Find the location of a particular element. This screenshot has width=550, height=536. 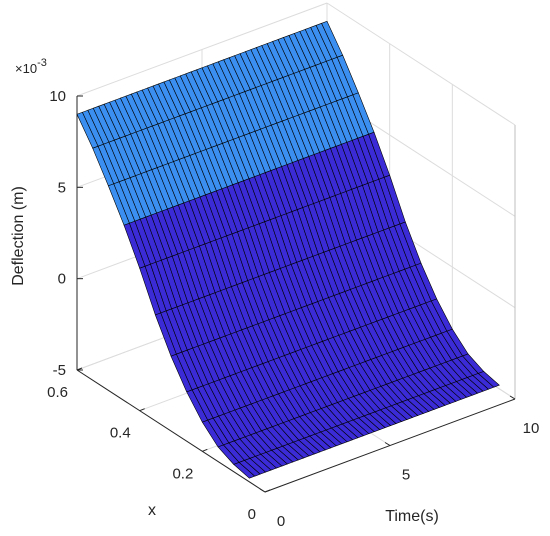

y-tick-label: 0.4 is located at coordinates (120, 433).